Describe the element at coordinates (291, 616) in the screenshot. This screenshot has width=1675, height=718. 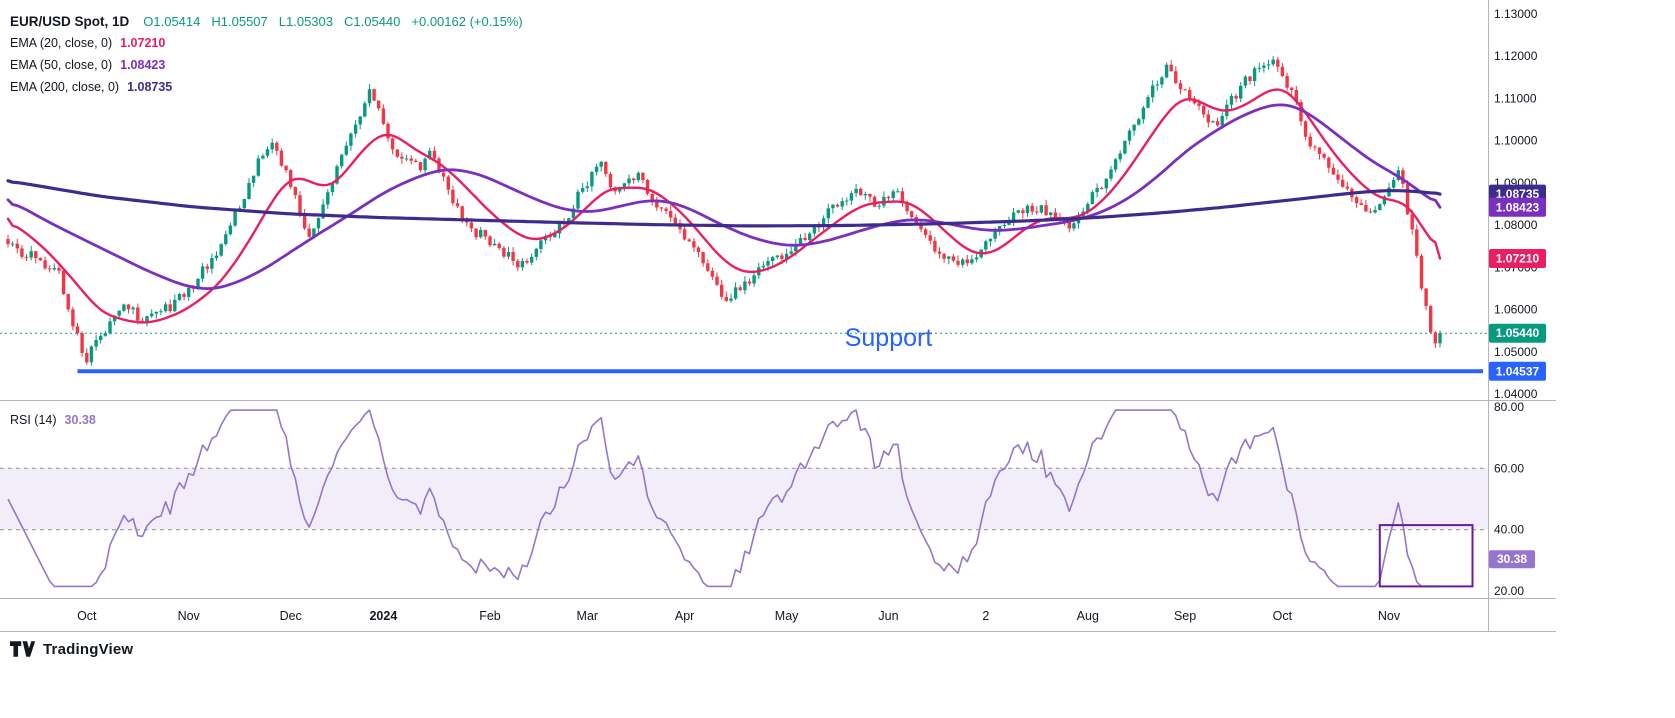
I see `time-tick-Dec: Dec` at that location.